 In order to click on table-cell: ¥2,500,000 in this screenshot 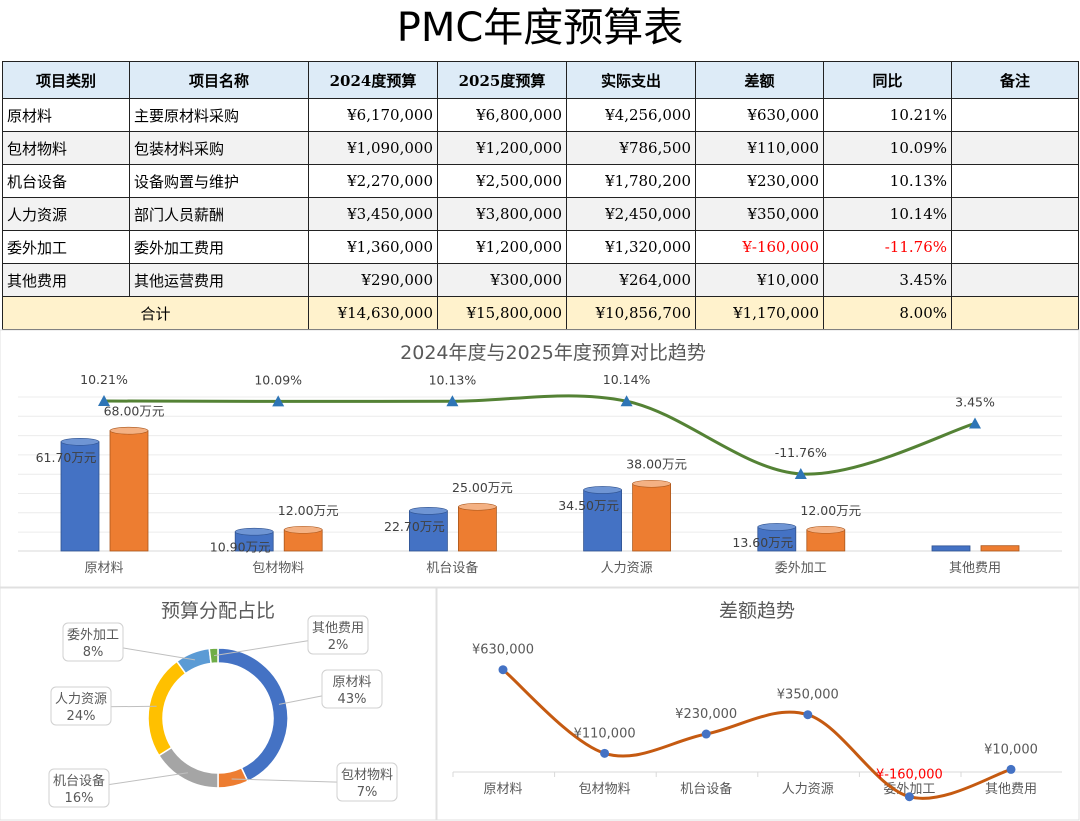, I will do `click(502, 181)`.